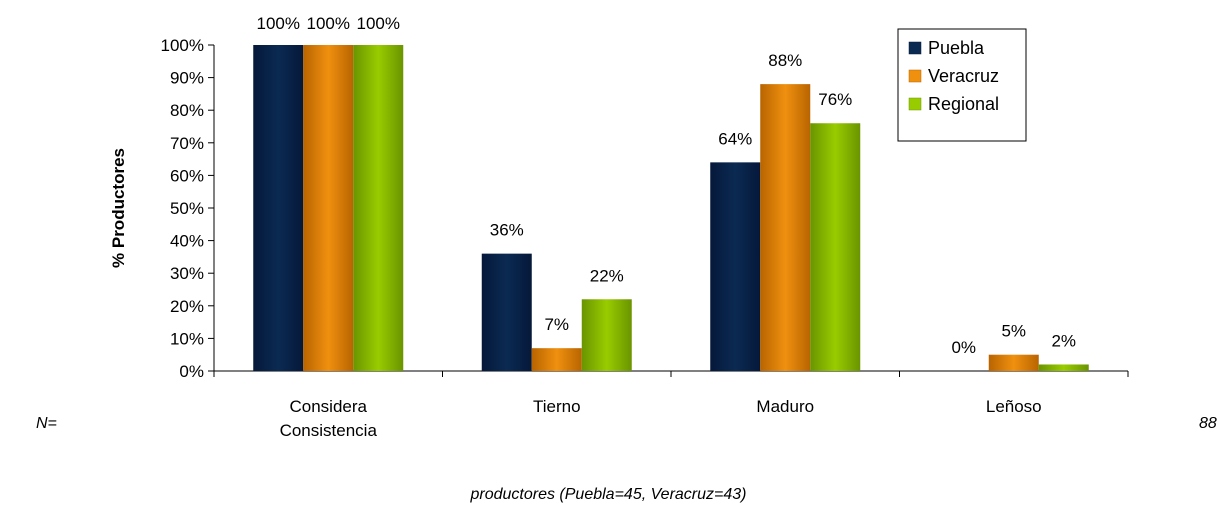  Describe the element at coordinates (46, 423) in the screenshot. I see `n-label: N=` at that location.